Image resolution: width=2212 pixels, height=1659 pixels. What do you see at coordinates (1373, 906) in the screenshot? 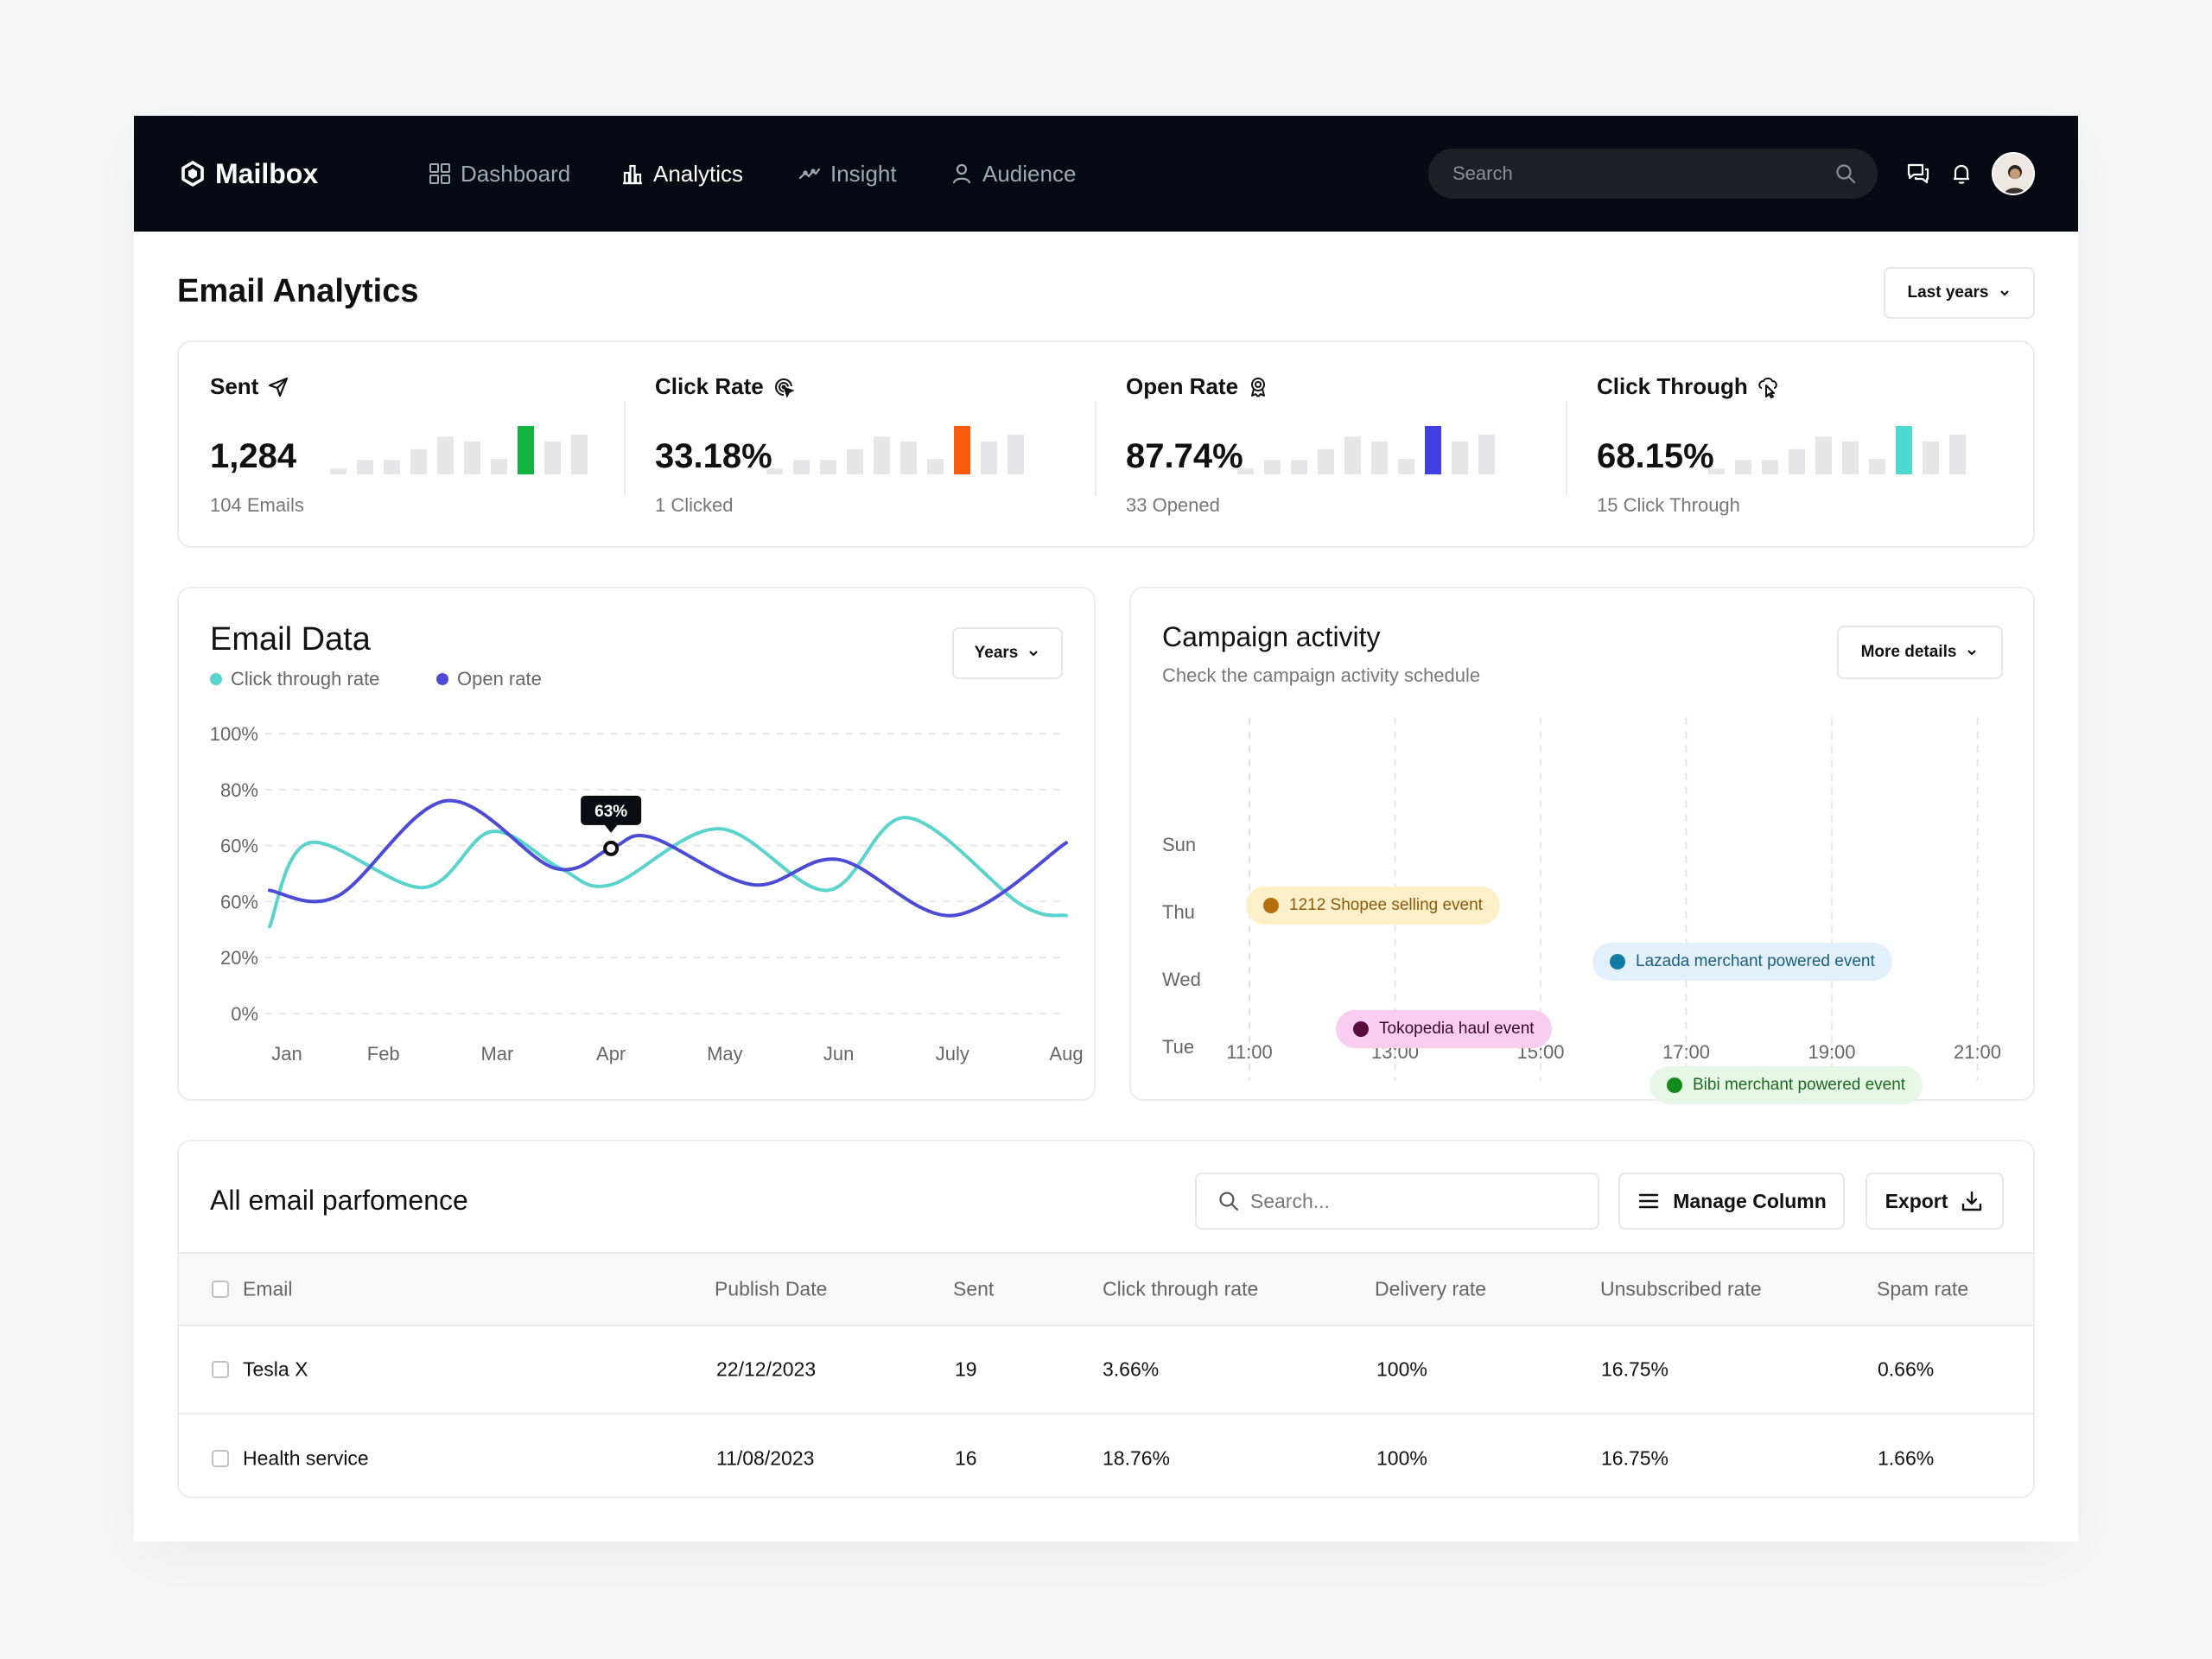
I see `event-shopee: 1212 Shopee selling event` at bounding box center [1373, 906].